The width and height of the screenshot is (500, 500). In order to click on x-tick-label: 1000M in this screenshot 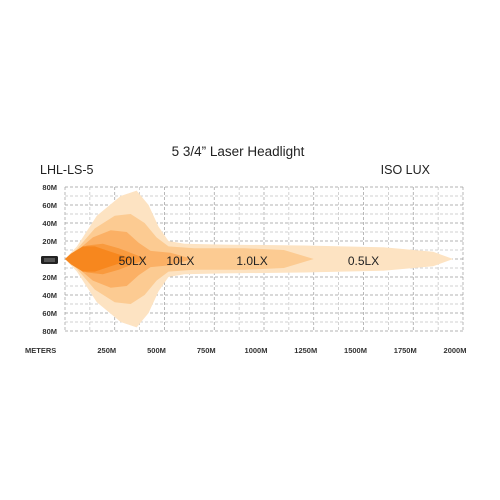, I will do `click(256, 350)`.